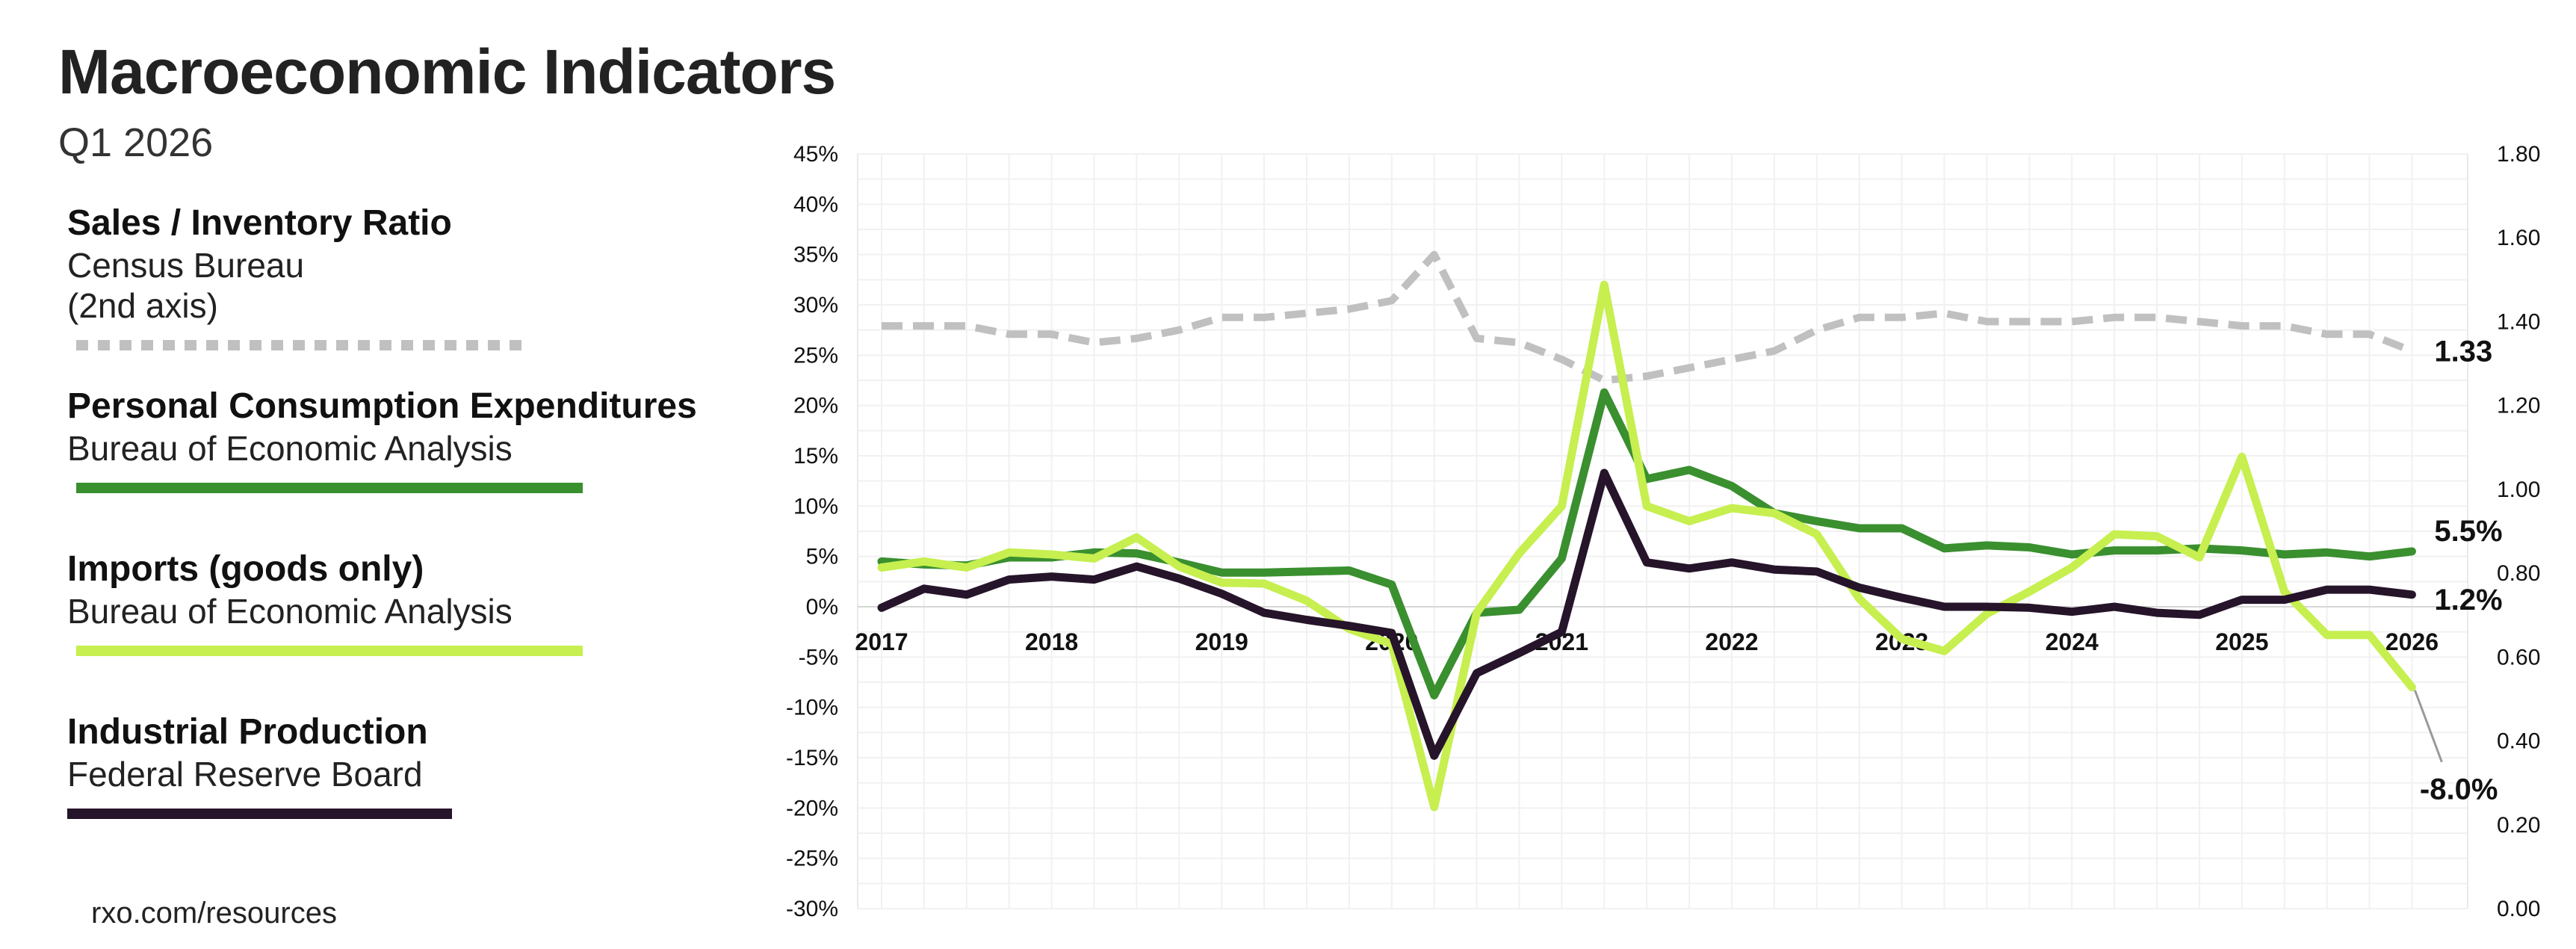  Describe the element at coordinates (2468, 531) in the screenshot. I see `end-label: 5.5%` at that location.